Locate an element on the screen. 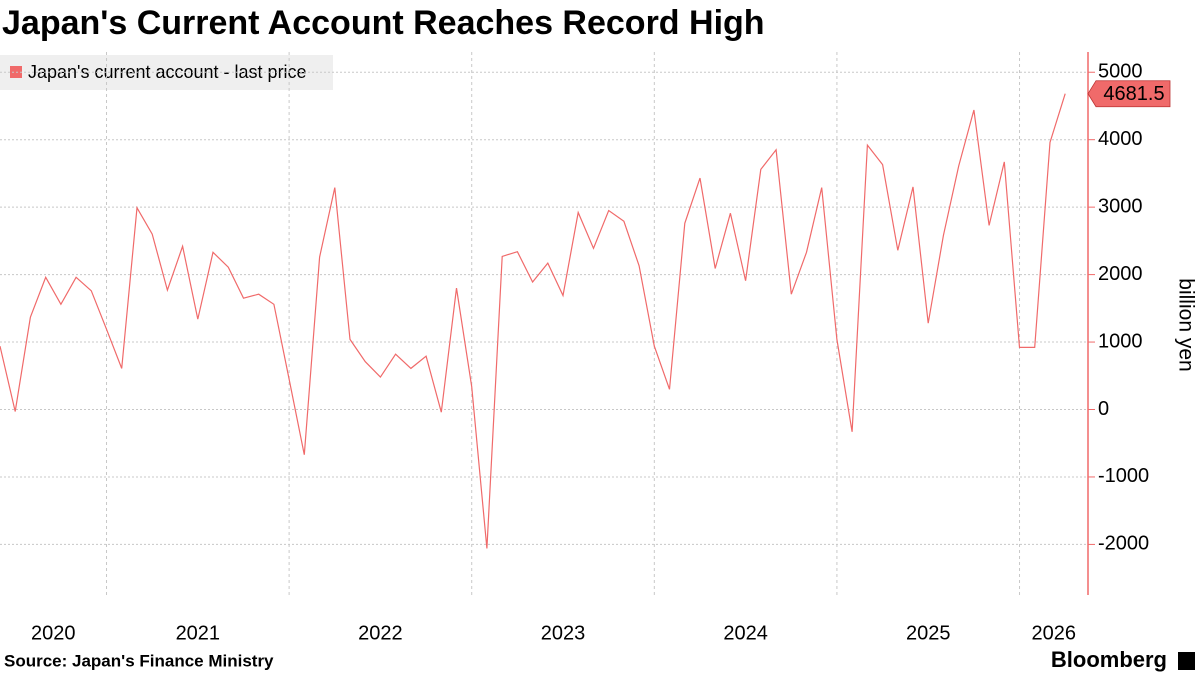 Image resolution: width=1200 pixels, height=675 pixels. y-axis-title: billion yen is located at coordinates (1185, 324).